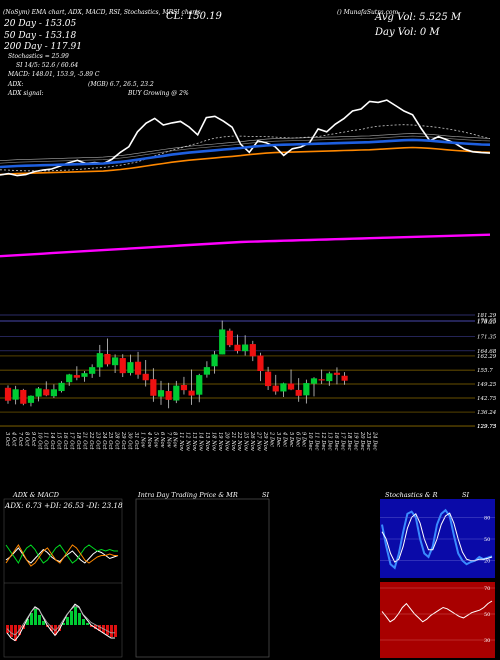  What do you see at coordinates (336, 441) in the screenshot?
I see `x-tick-label: 16 Dec` at bounding box center [336, 441].